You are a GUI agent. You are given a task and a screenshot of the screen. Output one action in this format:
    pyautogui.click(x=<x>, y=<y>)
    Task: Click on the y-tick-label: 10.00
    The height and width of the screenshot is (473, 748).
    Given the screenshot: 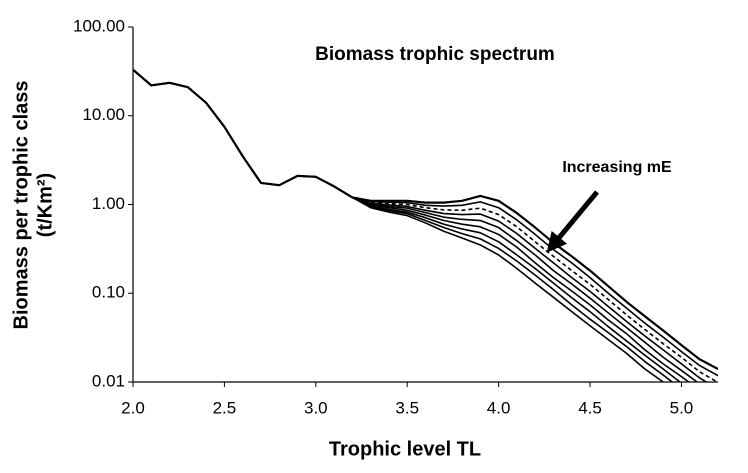 What is the action you would take?
    pyautogui.click(x=103, y=114)
    